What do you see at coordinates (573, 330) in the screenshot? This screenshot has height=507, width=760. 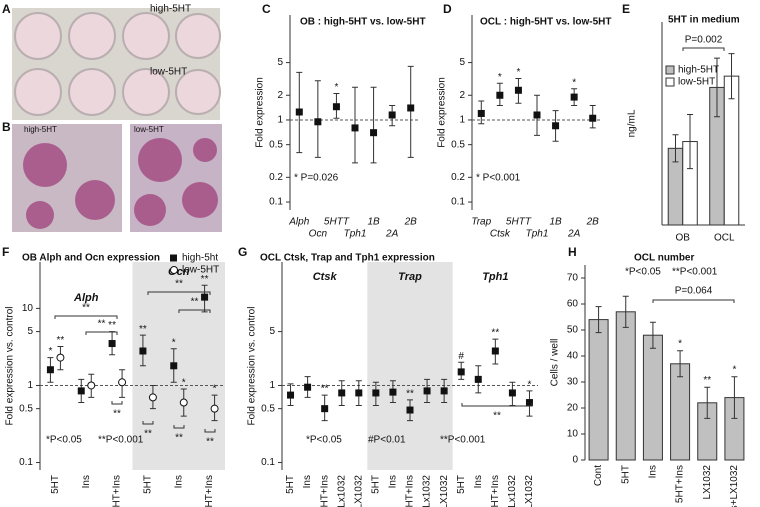 I see `y-tick-label: 50` at bounding box center [573, 330].